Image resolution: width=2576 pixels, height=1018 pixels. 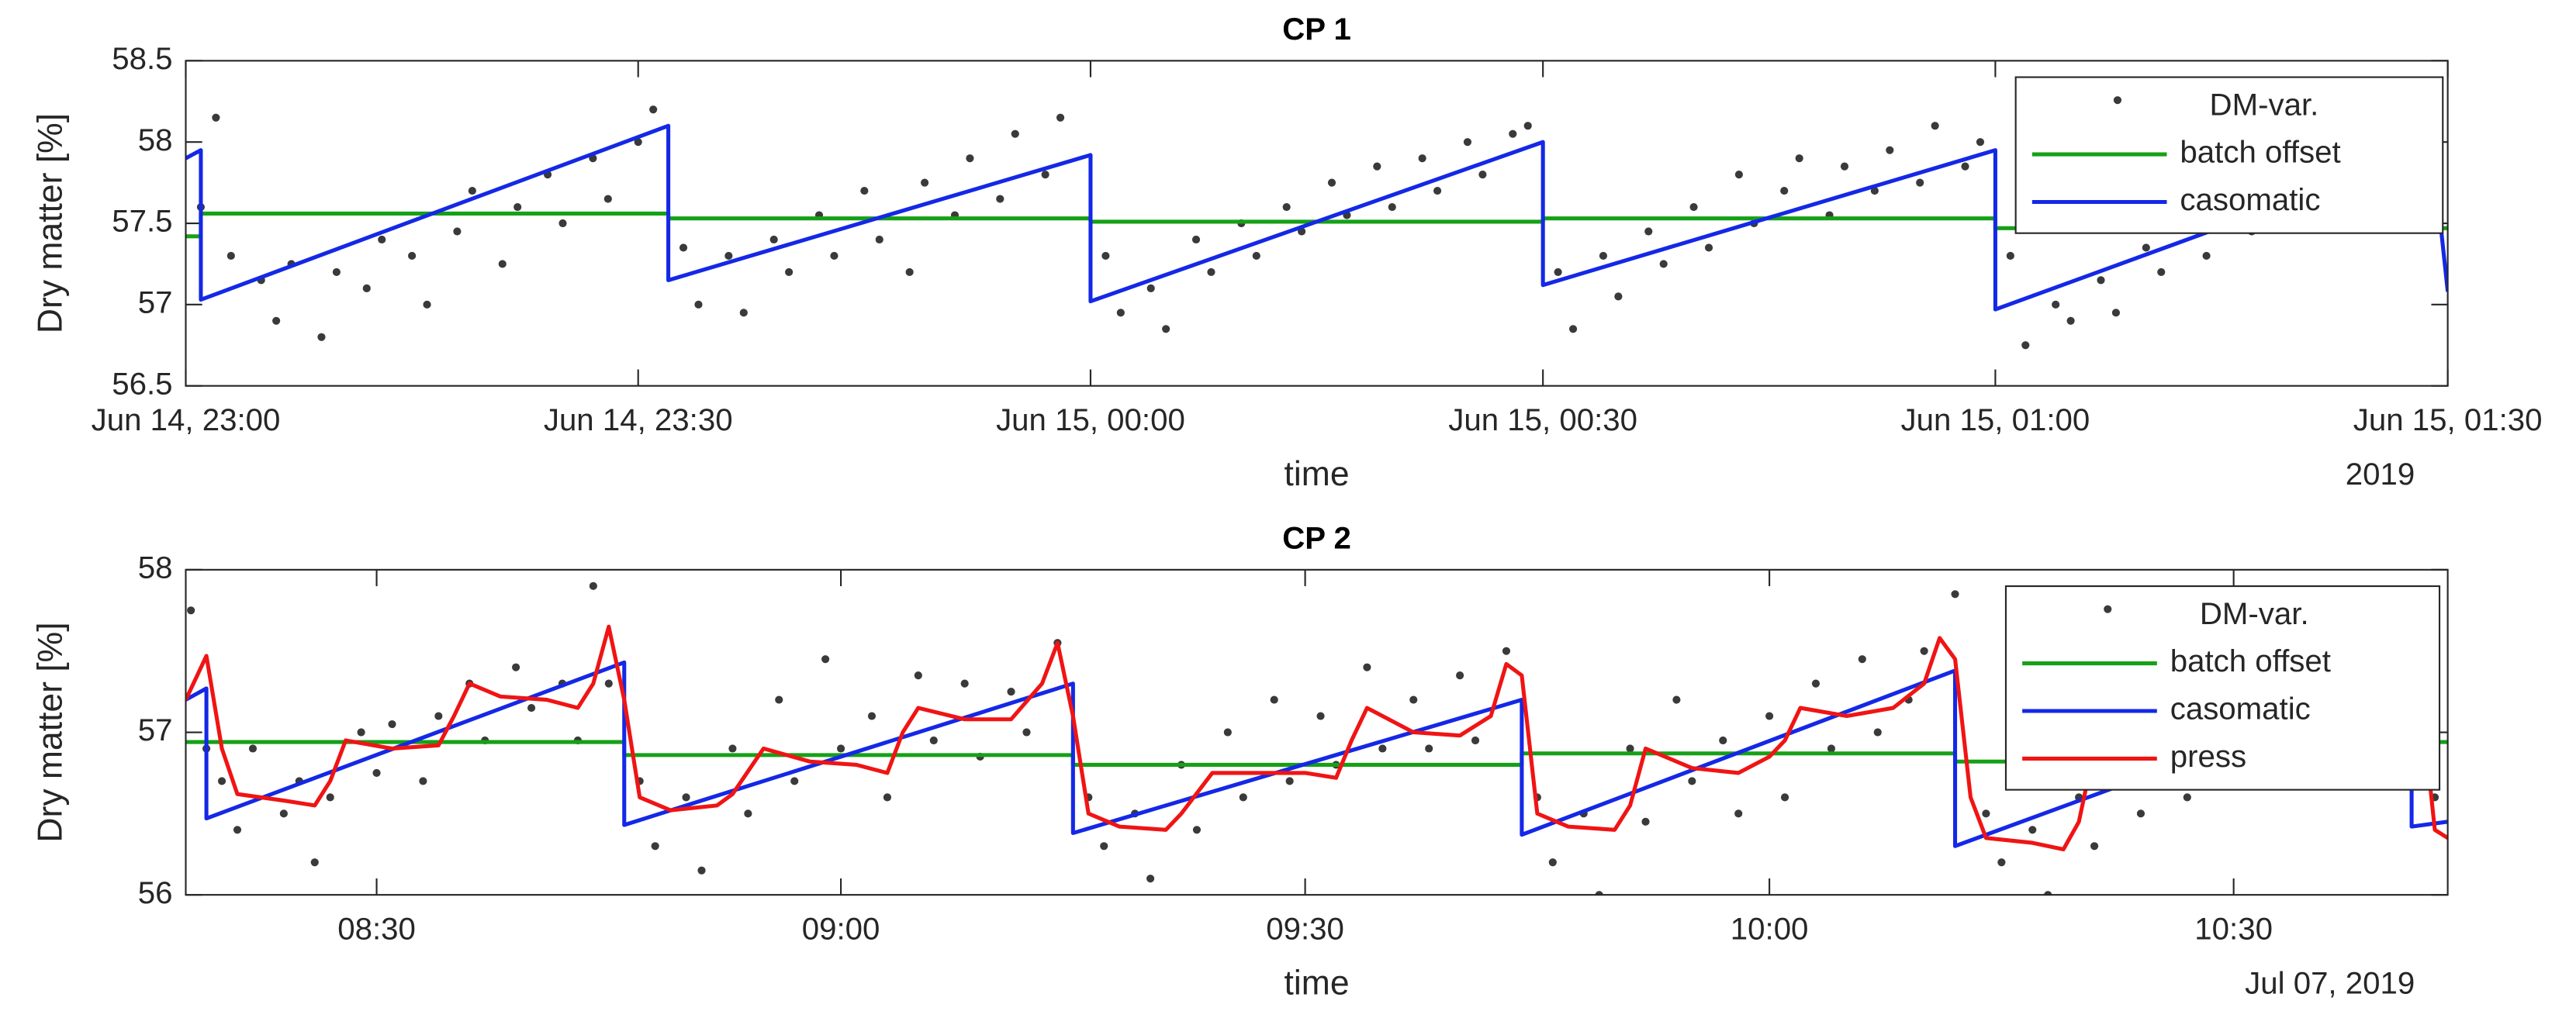 What do you see at coordinates (2448, 419) in the screenshot?
I see `x-tick-label: Jun 15, 01:30` at bounding box center [2448, 419].